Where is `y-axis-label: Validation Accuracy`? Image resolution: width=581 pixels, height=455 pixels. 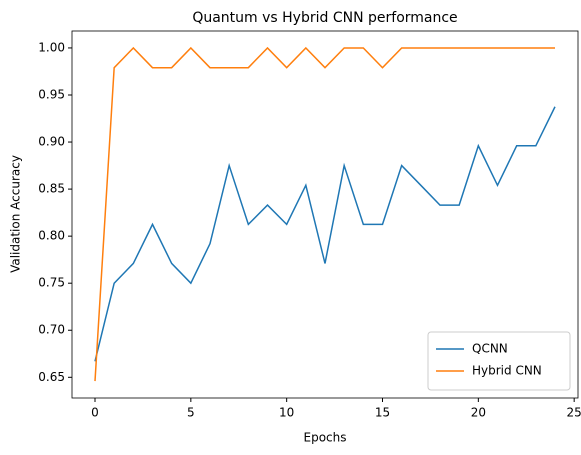 y-axis-label: Validation Accuracy is located at coordinates (16, 214).